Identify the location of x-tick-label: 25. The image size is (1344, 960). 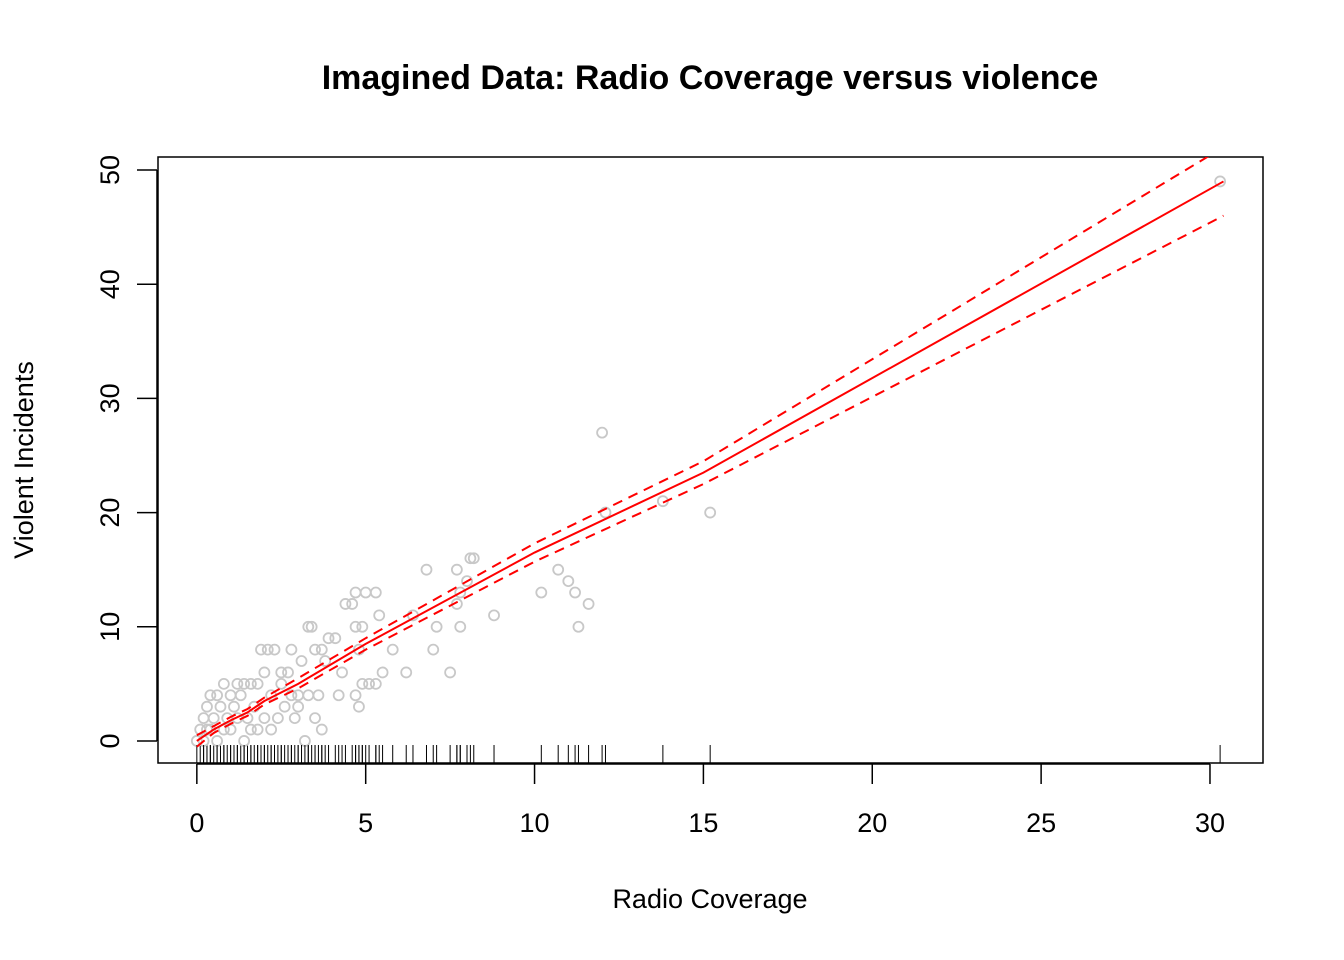
(1041, 823).